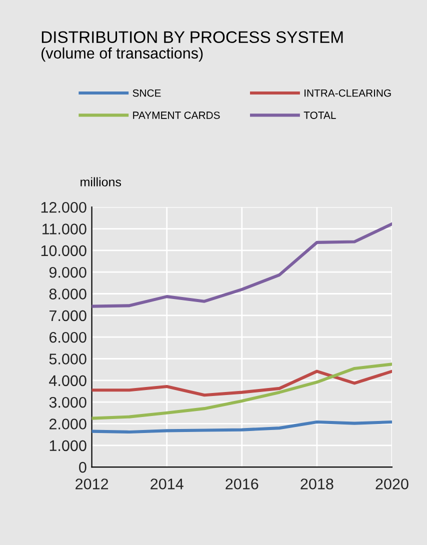 Image resolution: width=427 pixels, height=545 pixels. I want to click on x-tick-label: 2016, so click(242, 484).